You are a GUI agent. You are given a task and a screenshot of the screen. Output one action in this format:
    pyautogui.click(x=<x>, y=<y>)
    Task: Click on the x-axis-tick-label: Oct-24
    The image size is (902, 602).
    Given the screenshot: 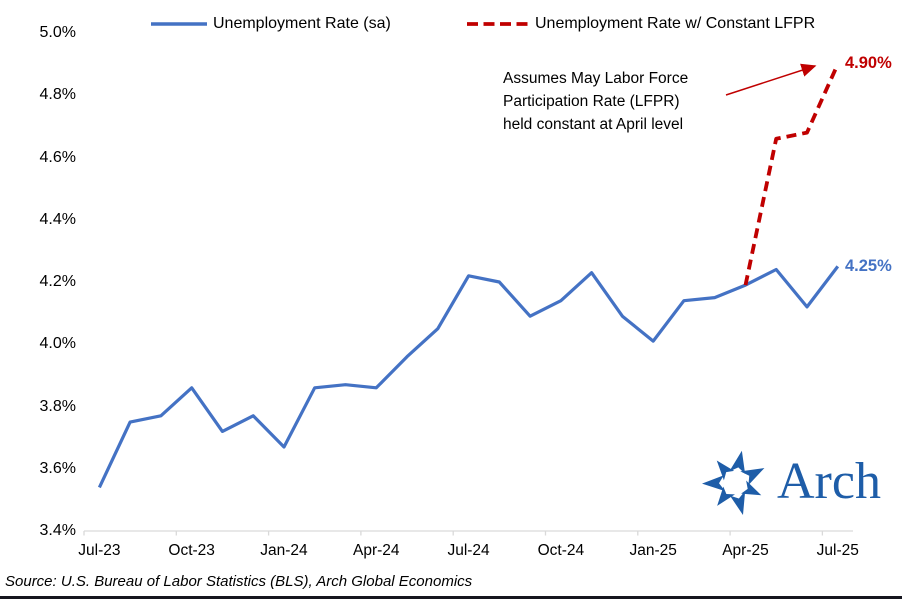 What is the action you would take?
    pyautogui.click(x=561, y=550)
    